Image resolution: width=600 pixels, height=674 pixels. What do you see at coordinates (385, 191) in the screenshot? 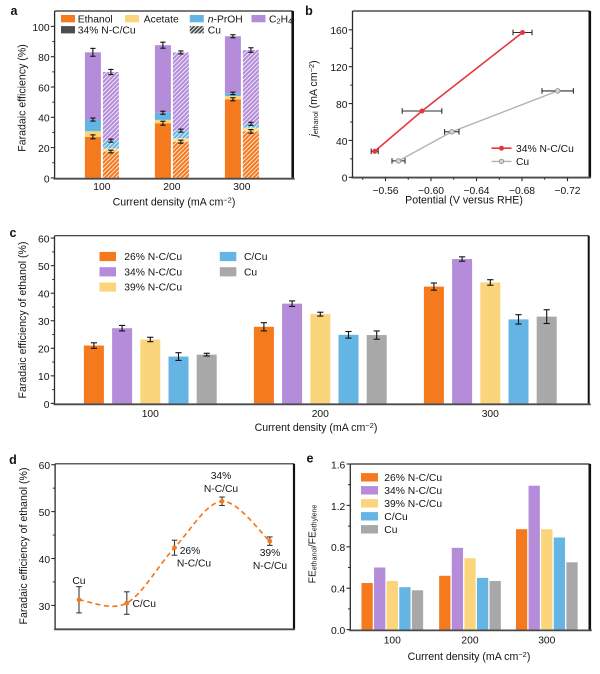
I see `svg-text: −0.56` at bounding box center [385, 191].